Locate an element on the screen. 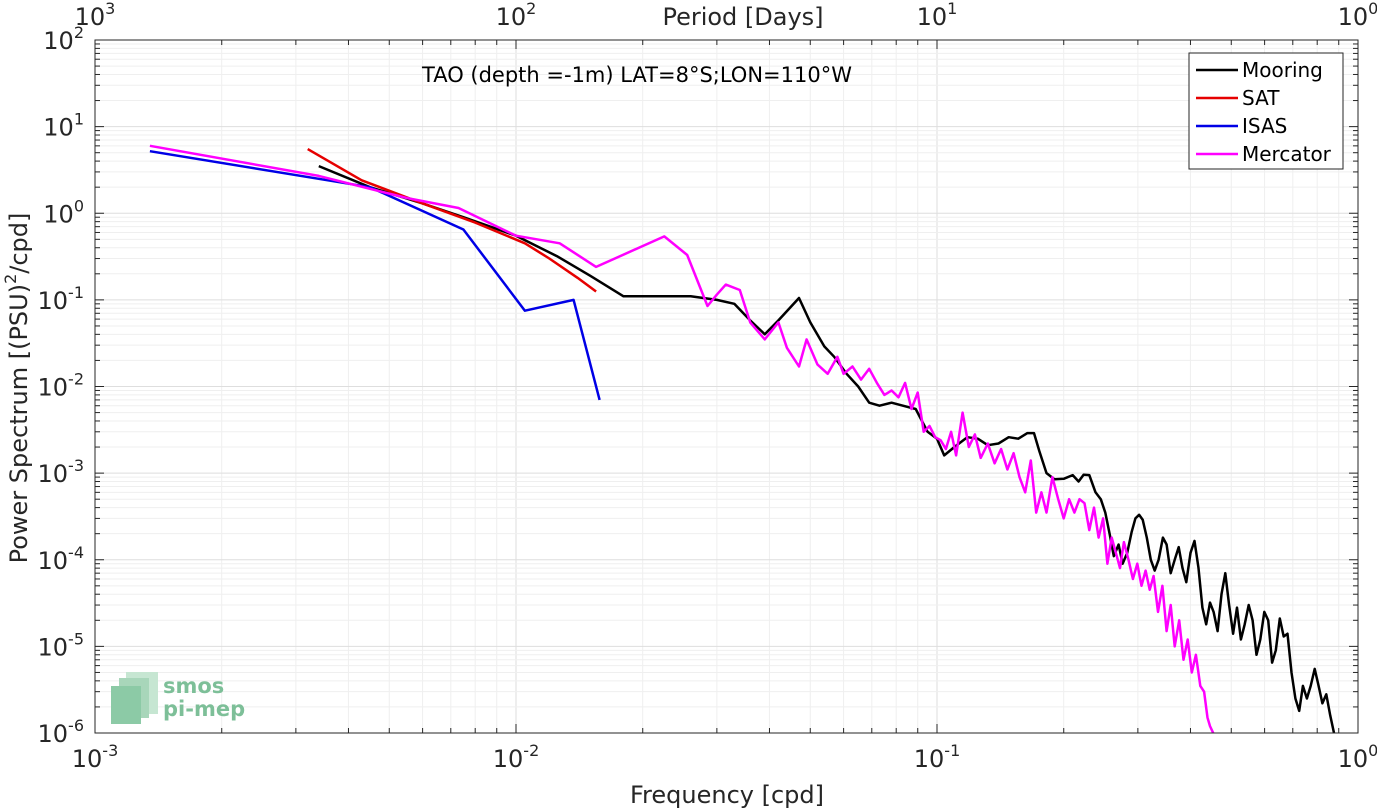 The height and width of the screenshot is (809, 1377). top-tick-label: 103 is located at coordinates (95, 15).